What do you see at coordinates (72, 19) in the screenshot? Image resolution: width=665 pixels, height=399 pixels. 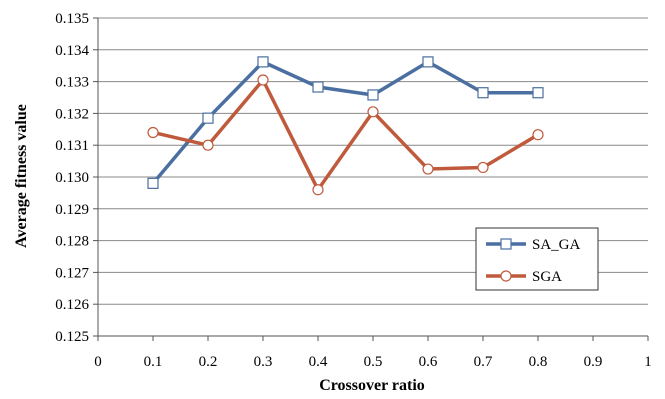 I see `y-tick-label: 0.135` at bounding box center [72, 19].